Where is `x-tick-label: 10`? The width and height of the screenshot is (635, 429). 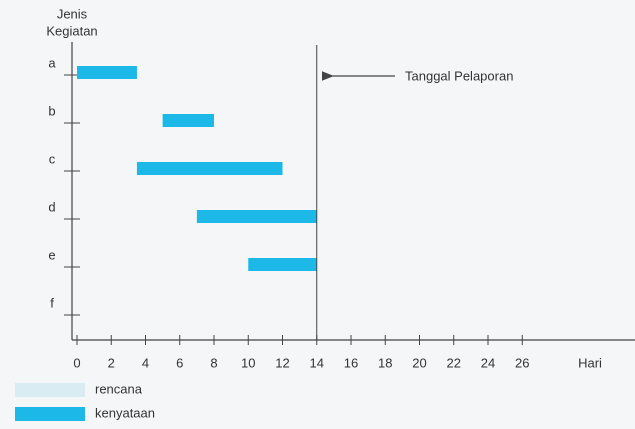
x-tick-label: 10 is located at coordinates (248, 362).